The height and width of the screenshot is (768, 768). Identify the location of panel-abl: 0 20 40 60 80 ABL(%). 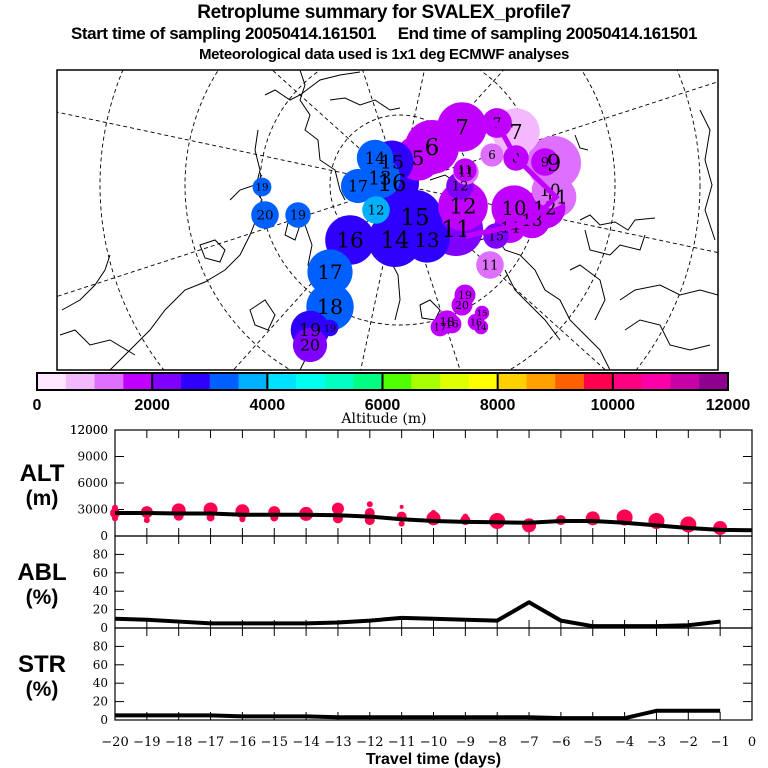
(385, 585).